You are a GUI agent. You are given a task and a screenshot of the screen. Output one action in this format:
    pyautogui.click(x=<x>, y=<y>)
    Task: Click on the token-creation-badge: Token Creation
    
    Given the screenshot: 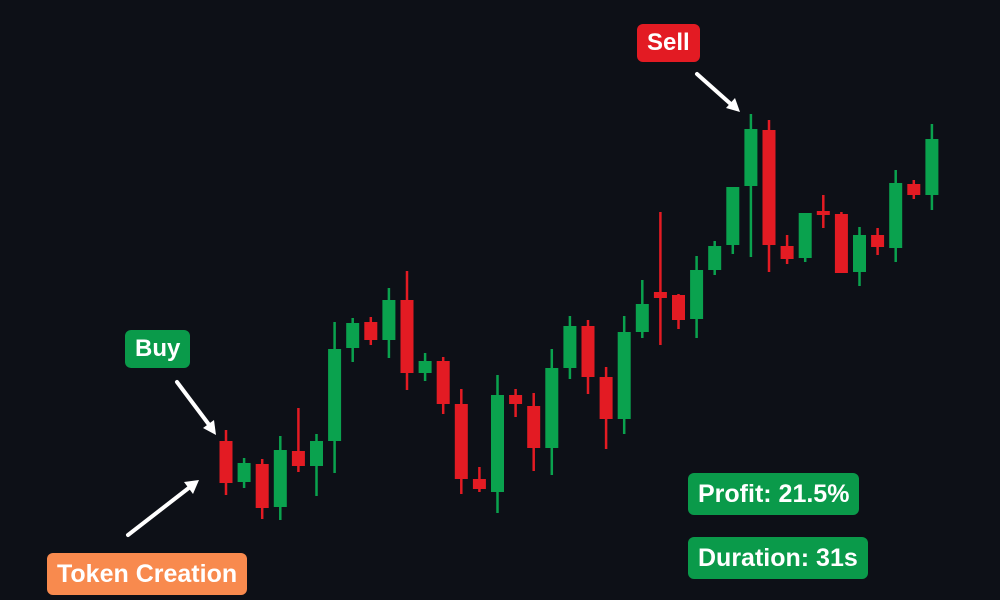 What is the action you would take?
    pyautogui.click(x=147, y=574)
    